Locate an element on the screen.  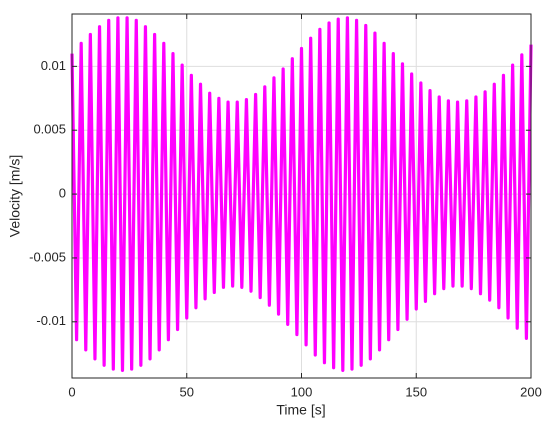
y-tick-label: -0.005 is located at coordinates (47, 256).